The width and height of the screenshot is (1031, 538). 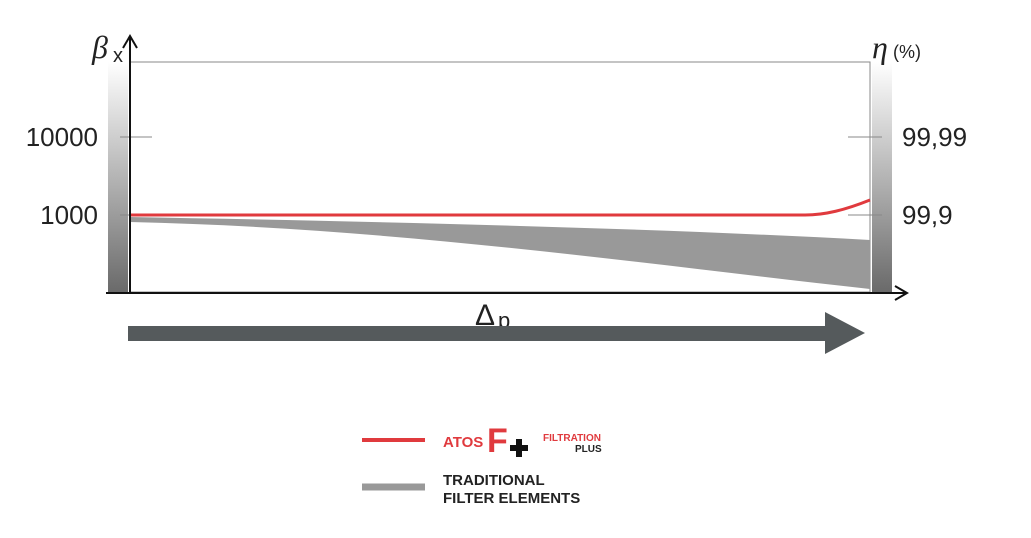 I want to click on atos-line, so click(x=500, y=207).